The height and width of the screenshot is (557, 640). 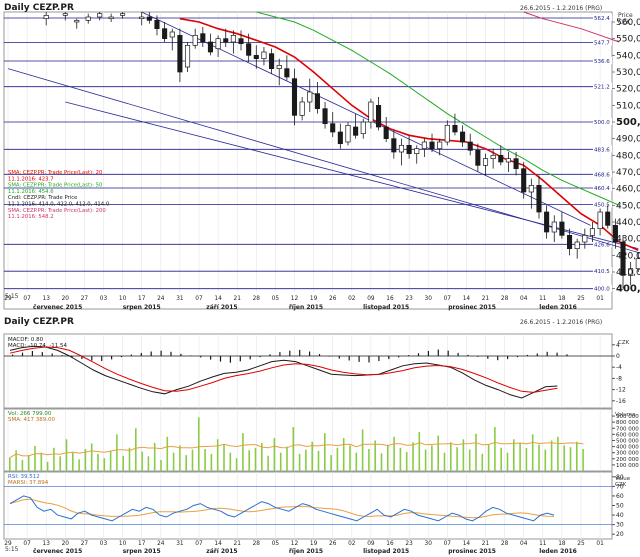 What do you see at coordinates (31, 420) in the screenshot?
I see `volume-label-2: SMA: 417 389.00` at bounding box center [31, 420].